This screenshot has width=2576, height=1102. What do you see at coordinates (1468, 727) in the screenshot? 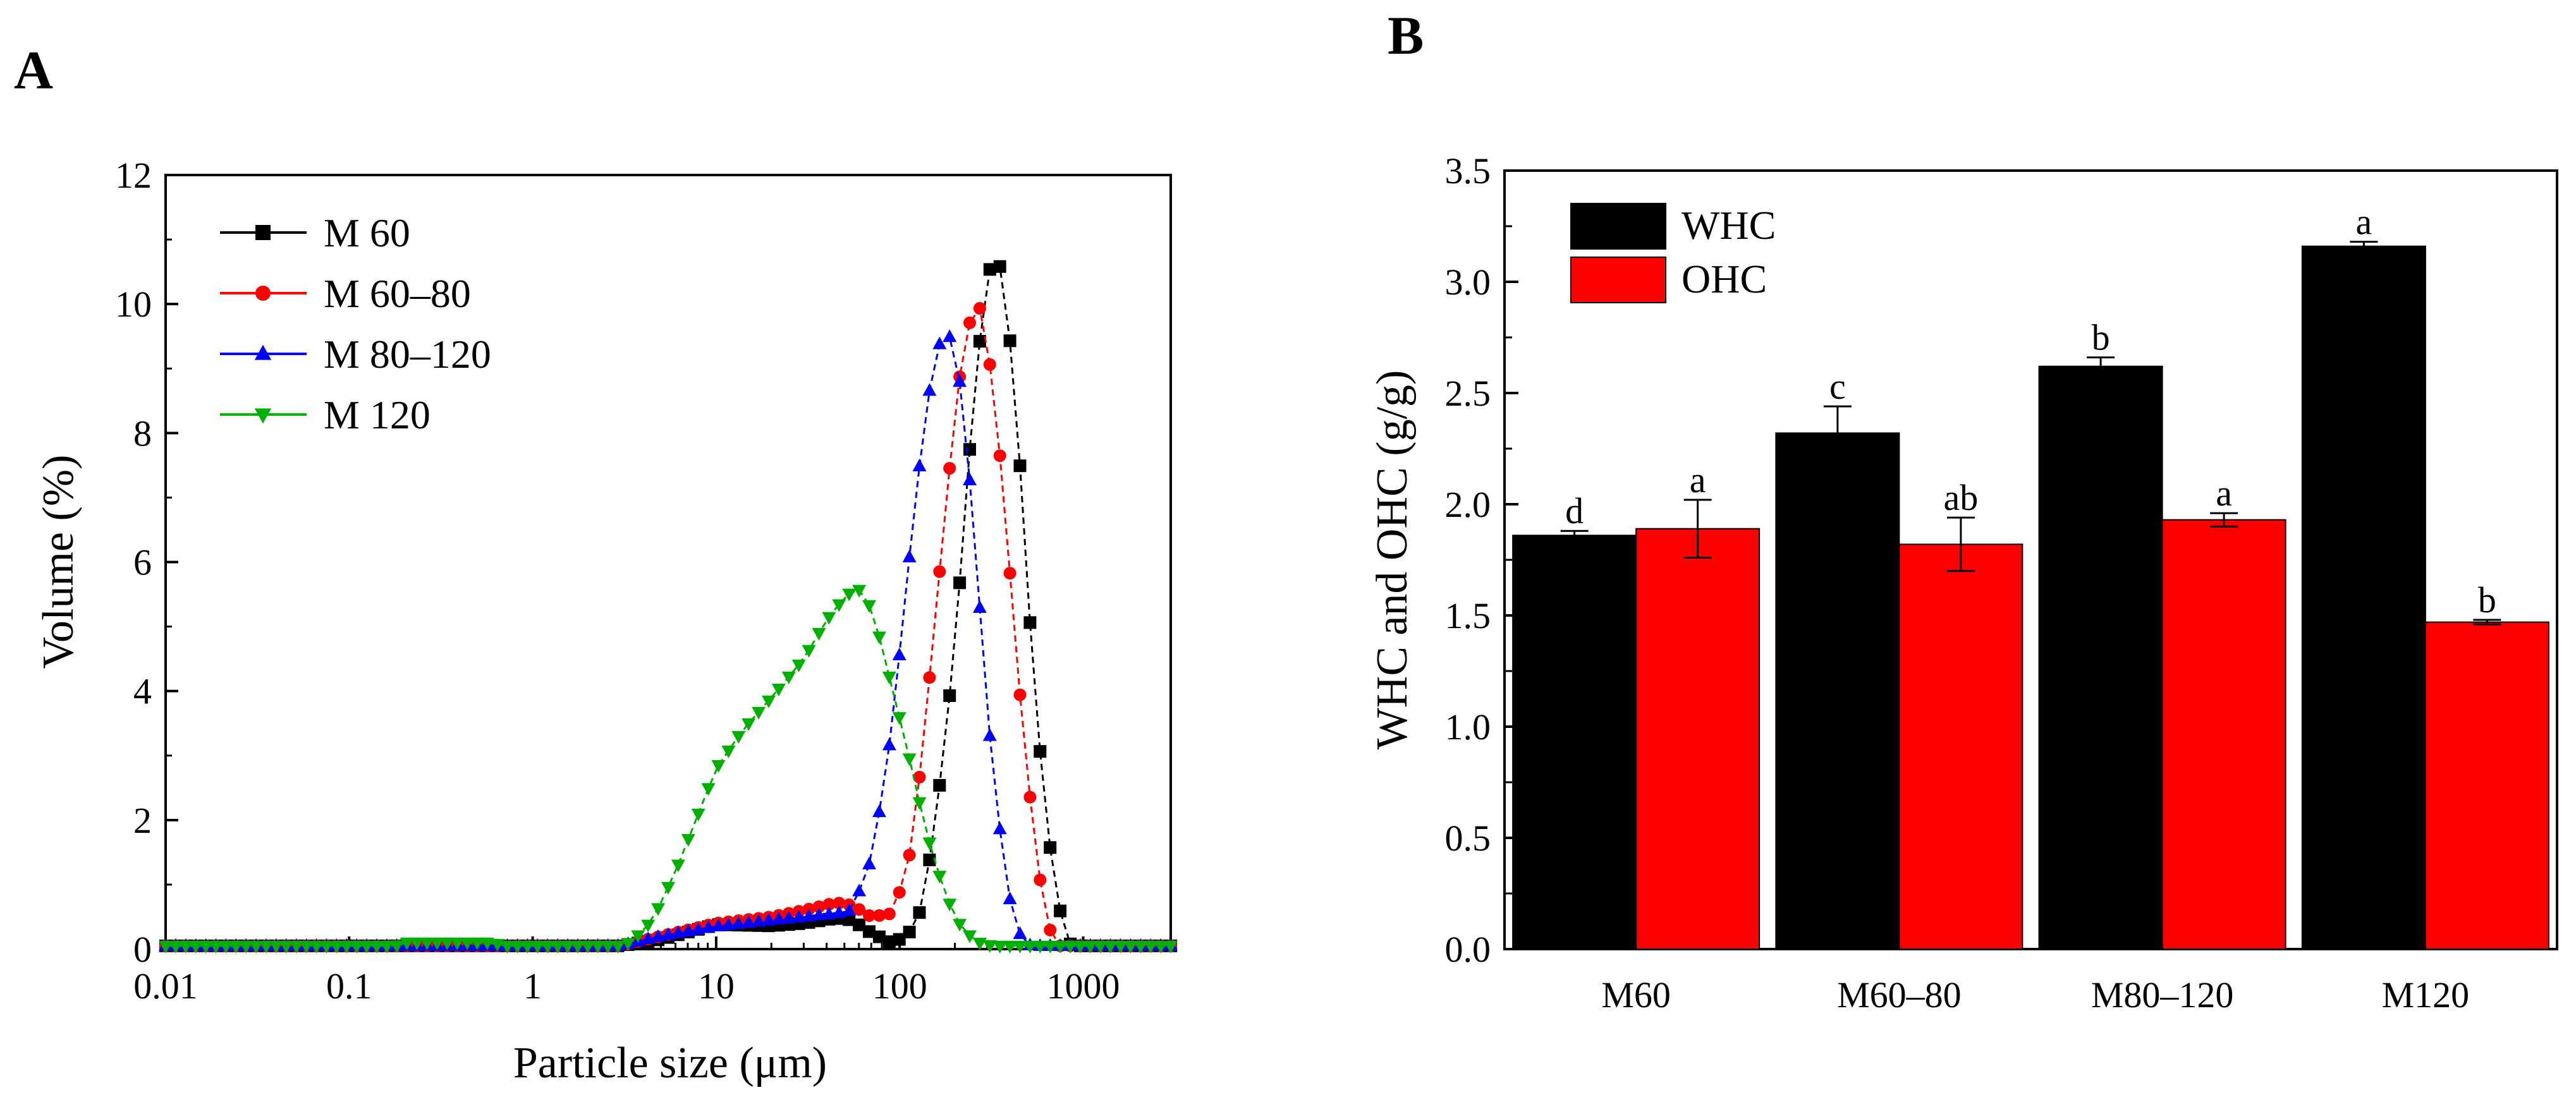
I see `chart-b-ytick-label: 1.0` at bounding box center [1468, 727].